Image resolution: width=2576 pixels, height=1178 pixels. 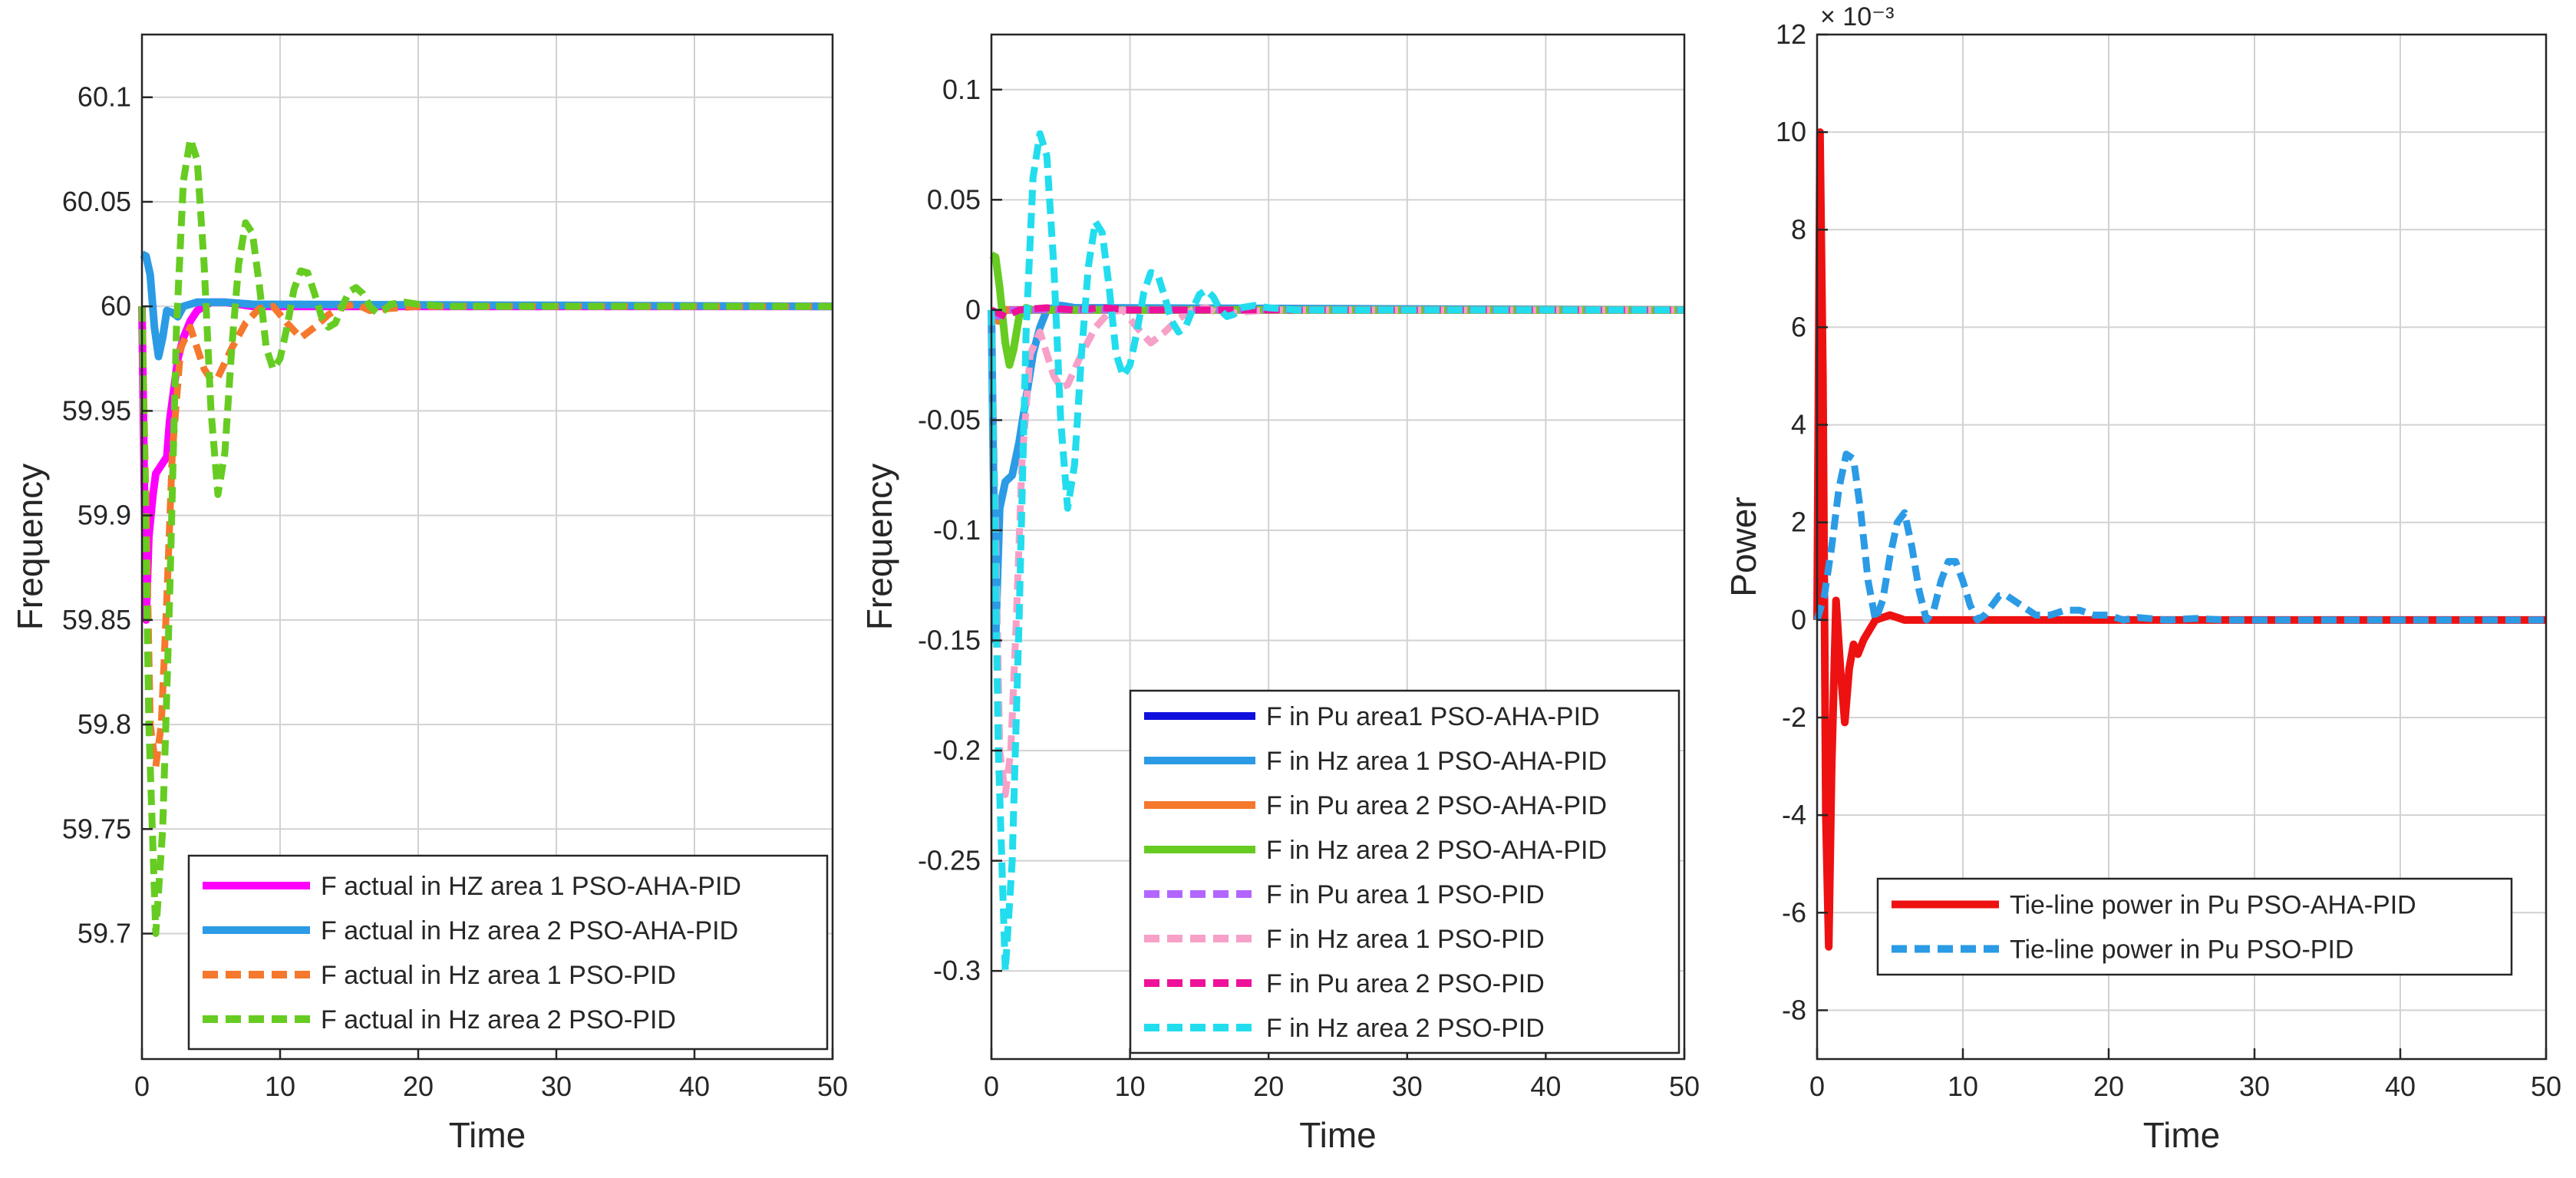 What do you see at coordinates (529, 930) in the screenshot?
I see `legend-label: F actual in Hz area 2 PSO-AHA-PID` at bounding box center [529, 930].